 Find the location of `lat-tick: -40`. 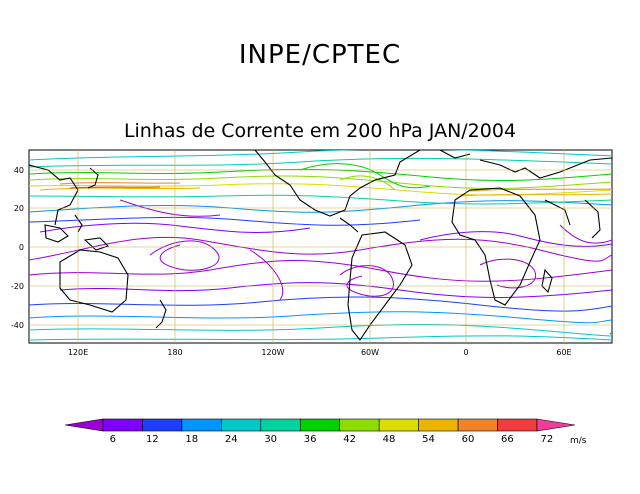

lat-tick: -40 is located at coordinates (17, 325).